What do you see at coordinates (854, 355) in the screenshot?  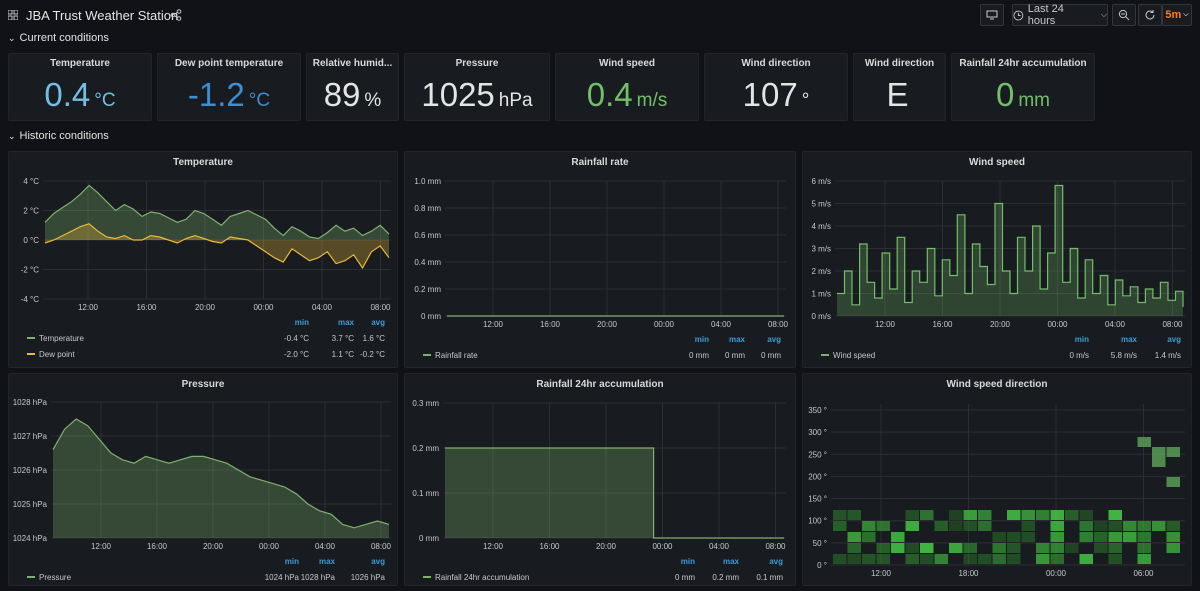 I see `legend-series-name: Wind speed` at bounding box center [854, 355].